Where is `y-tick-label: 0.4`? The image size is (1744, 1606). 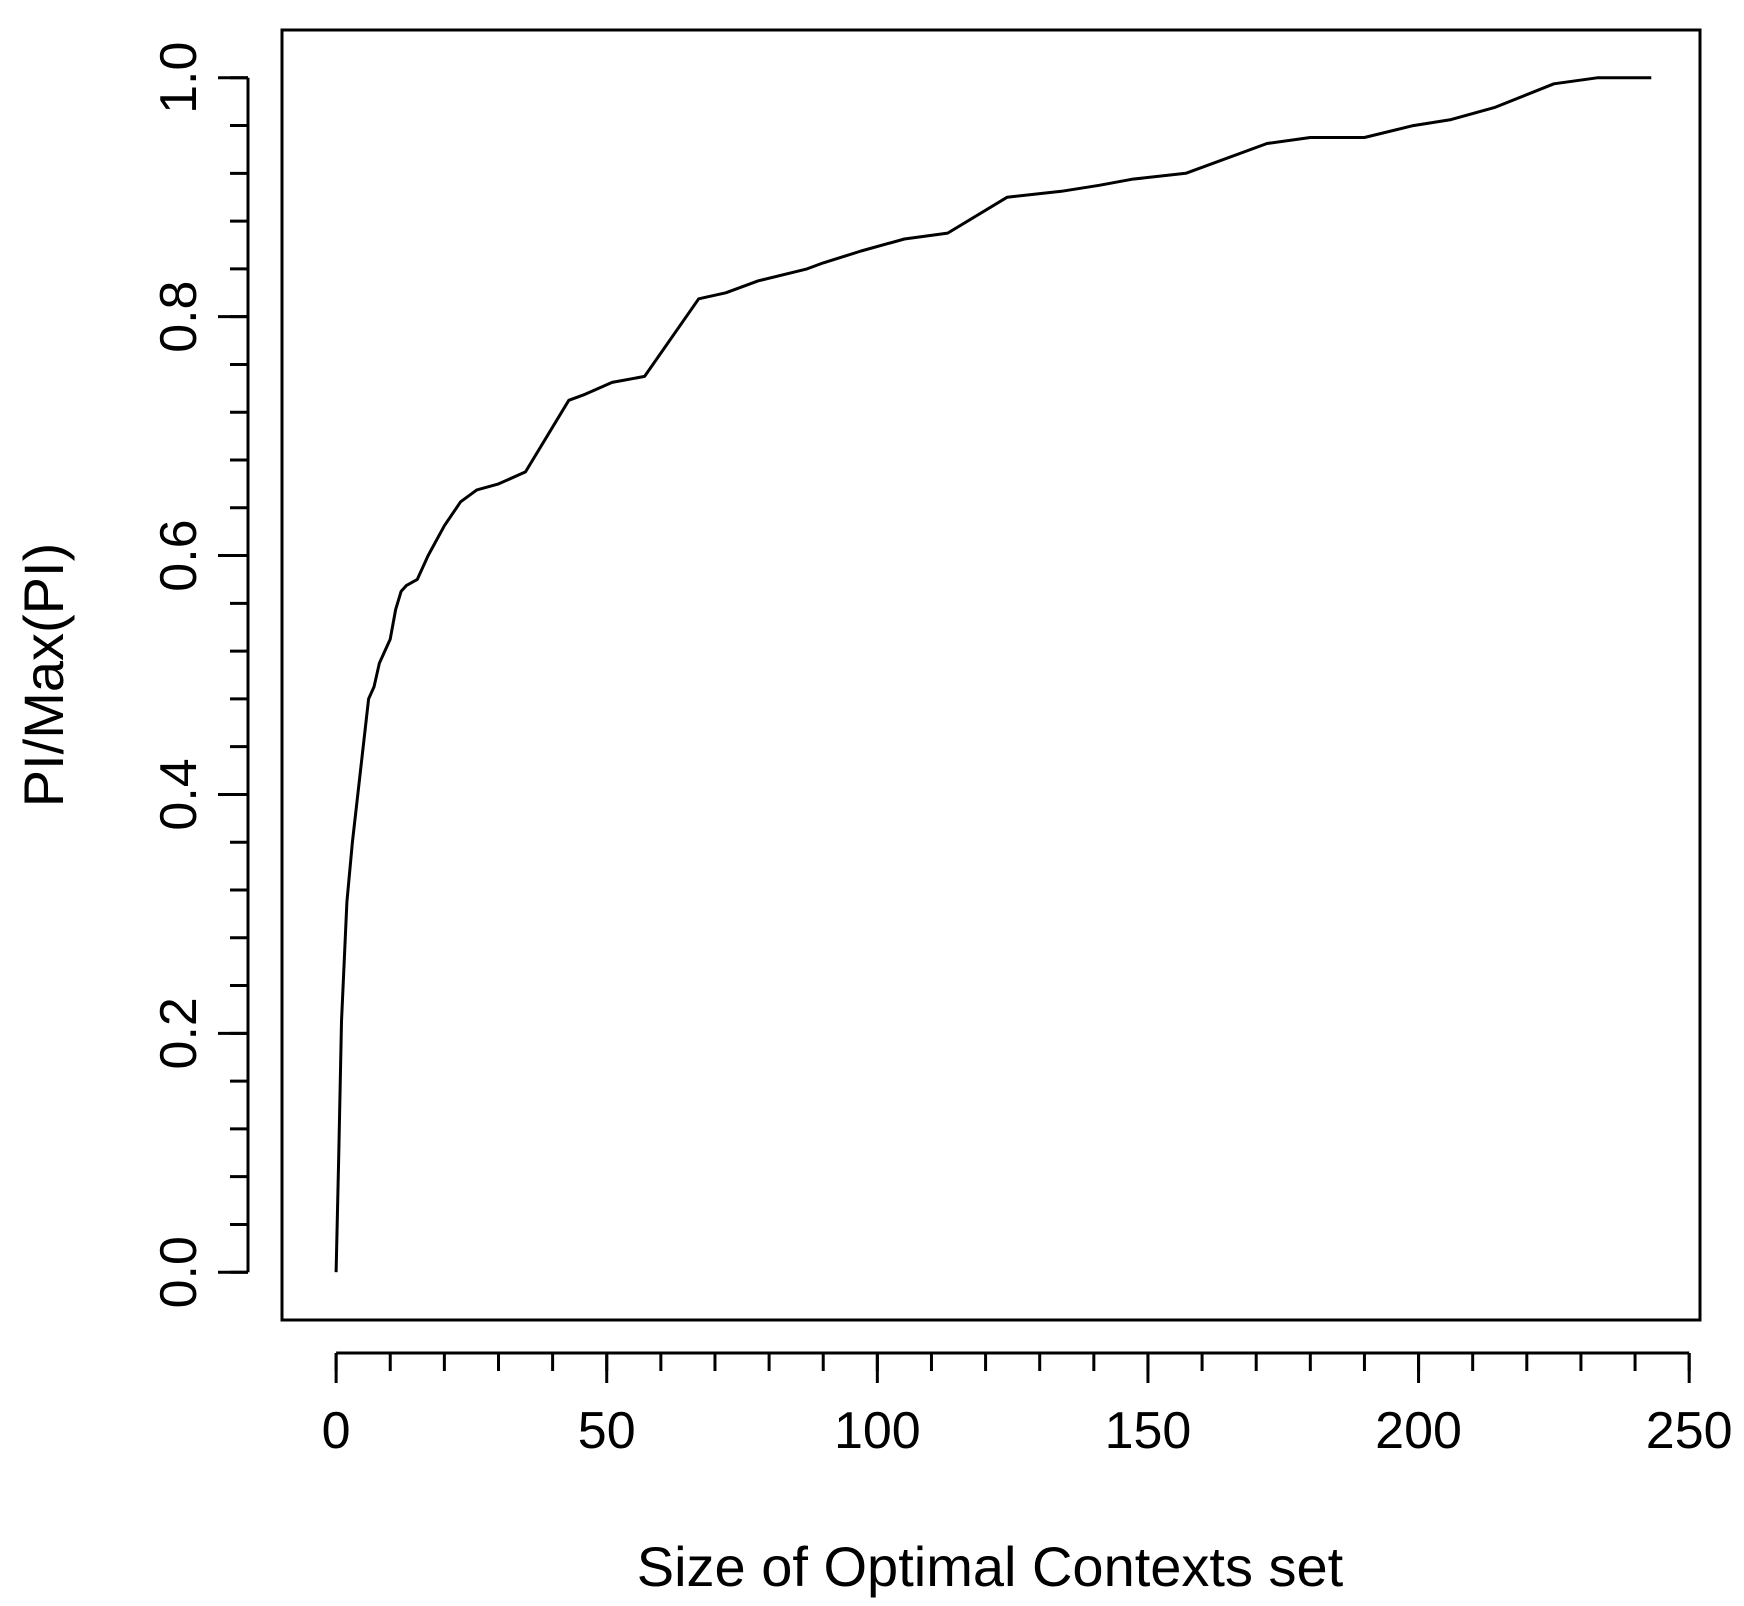 y-tick-label: 0.4 is located at coordinates (179, 794).